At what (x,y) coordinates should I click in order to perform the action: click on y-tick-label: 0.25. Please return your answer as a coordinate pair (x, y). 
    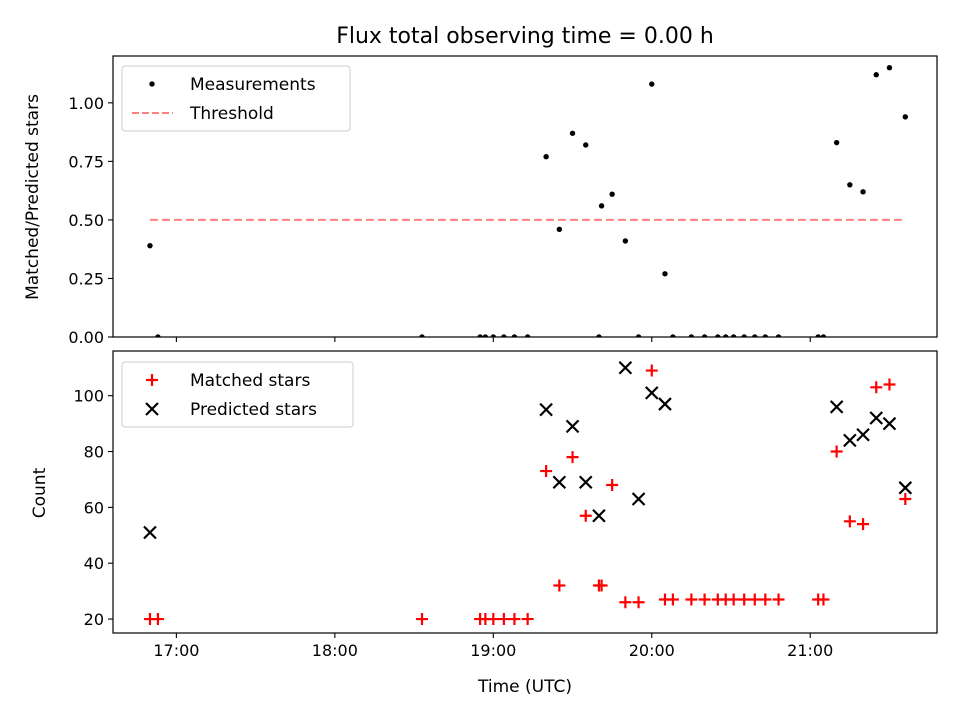
    Looking at the image, I should click on (86, 278).